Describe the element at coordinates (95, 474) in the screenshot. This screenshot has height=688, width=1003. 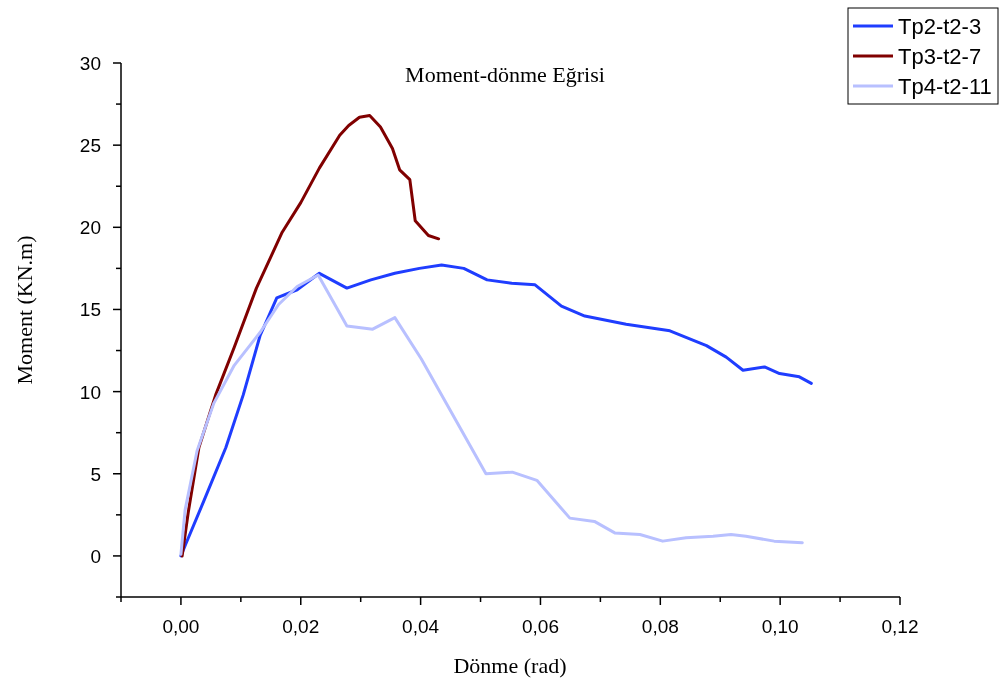
I see `y-tick-label: 5` at that location.